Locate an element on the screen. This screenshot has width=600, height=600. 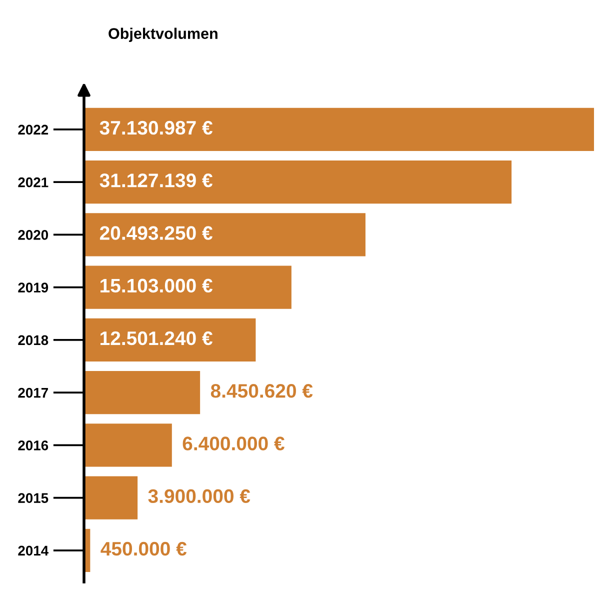
y-tick-label: 2015 is located at coordinates (33, 498).